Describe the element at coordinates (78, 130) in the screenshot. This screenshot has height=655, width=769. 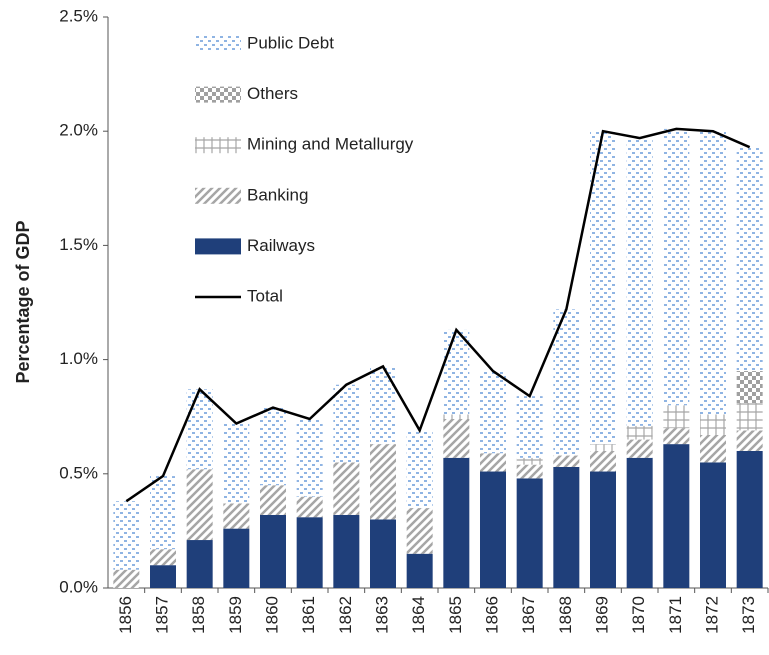
I see `y-tick-label: 2.0%` at that location.